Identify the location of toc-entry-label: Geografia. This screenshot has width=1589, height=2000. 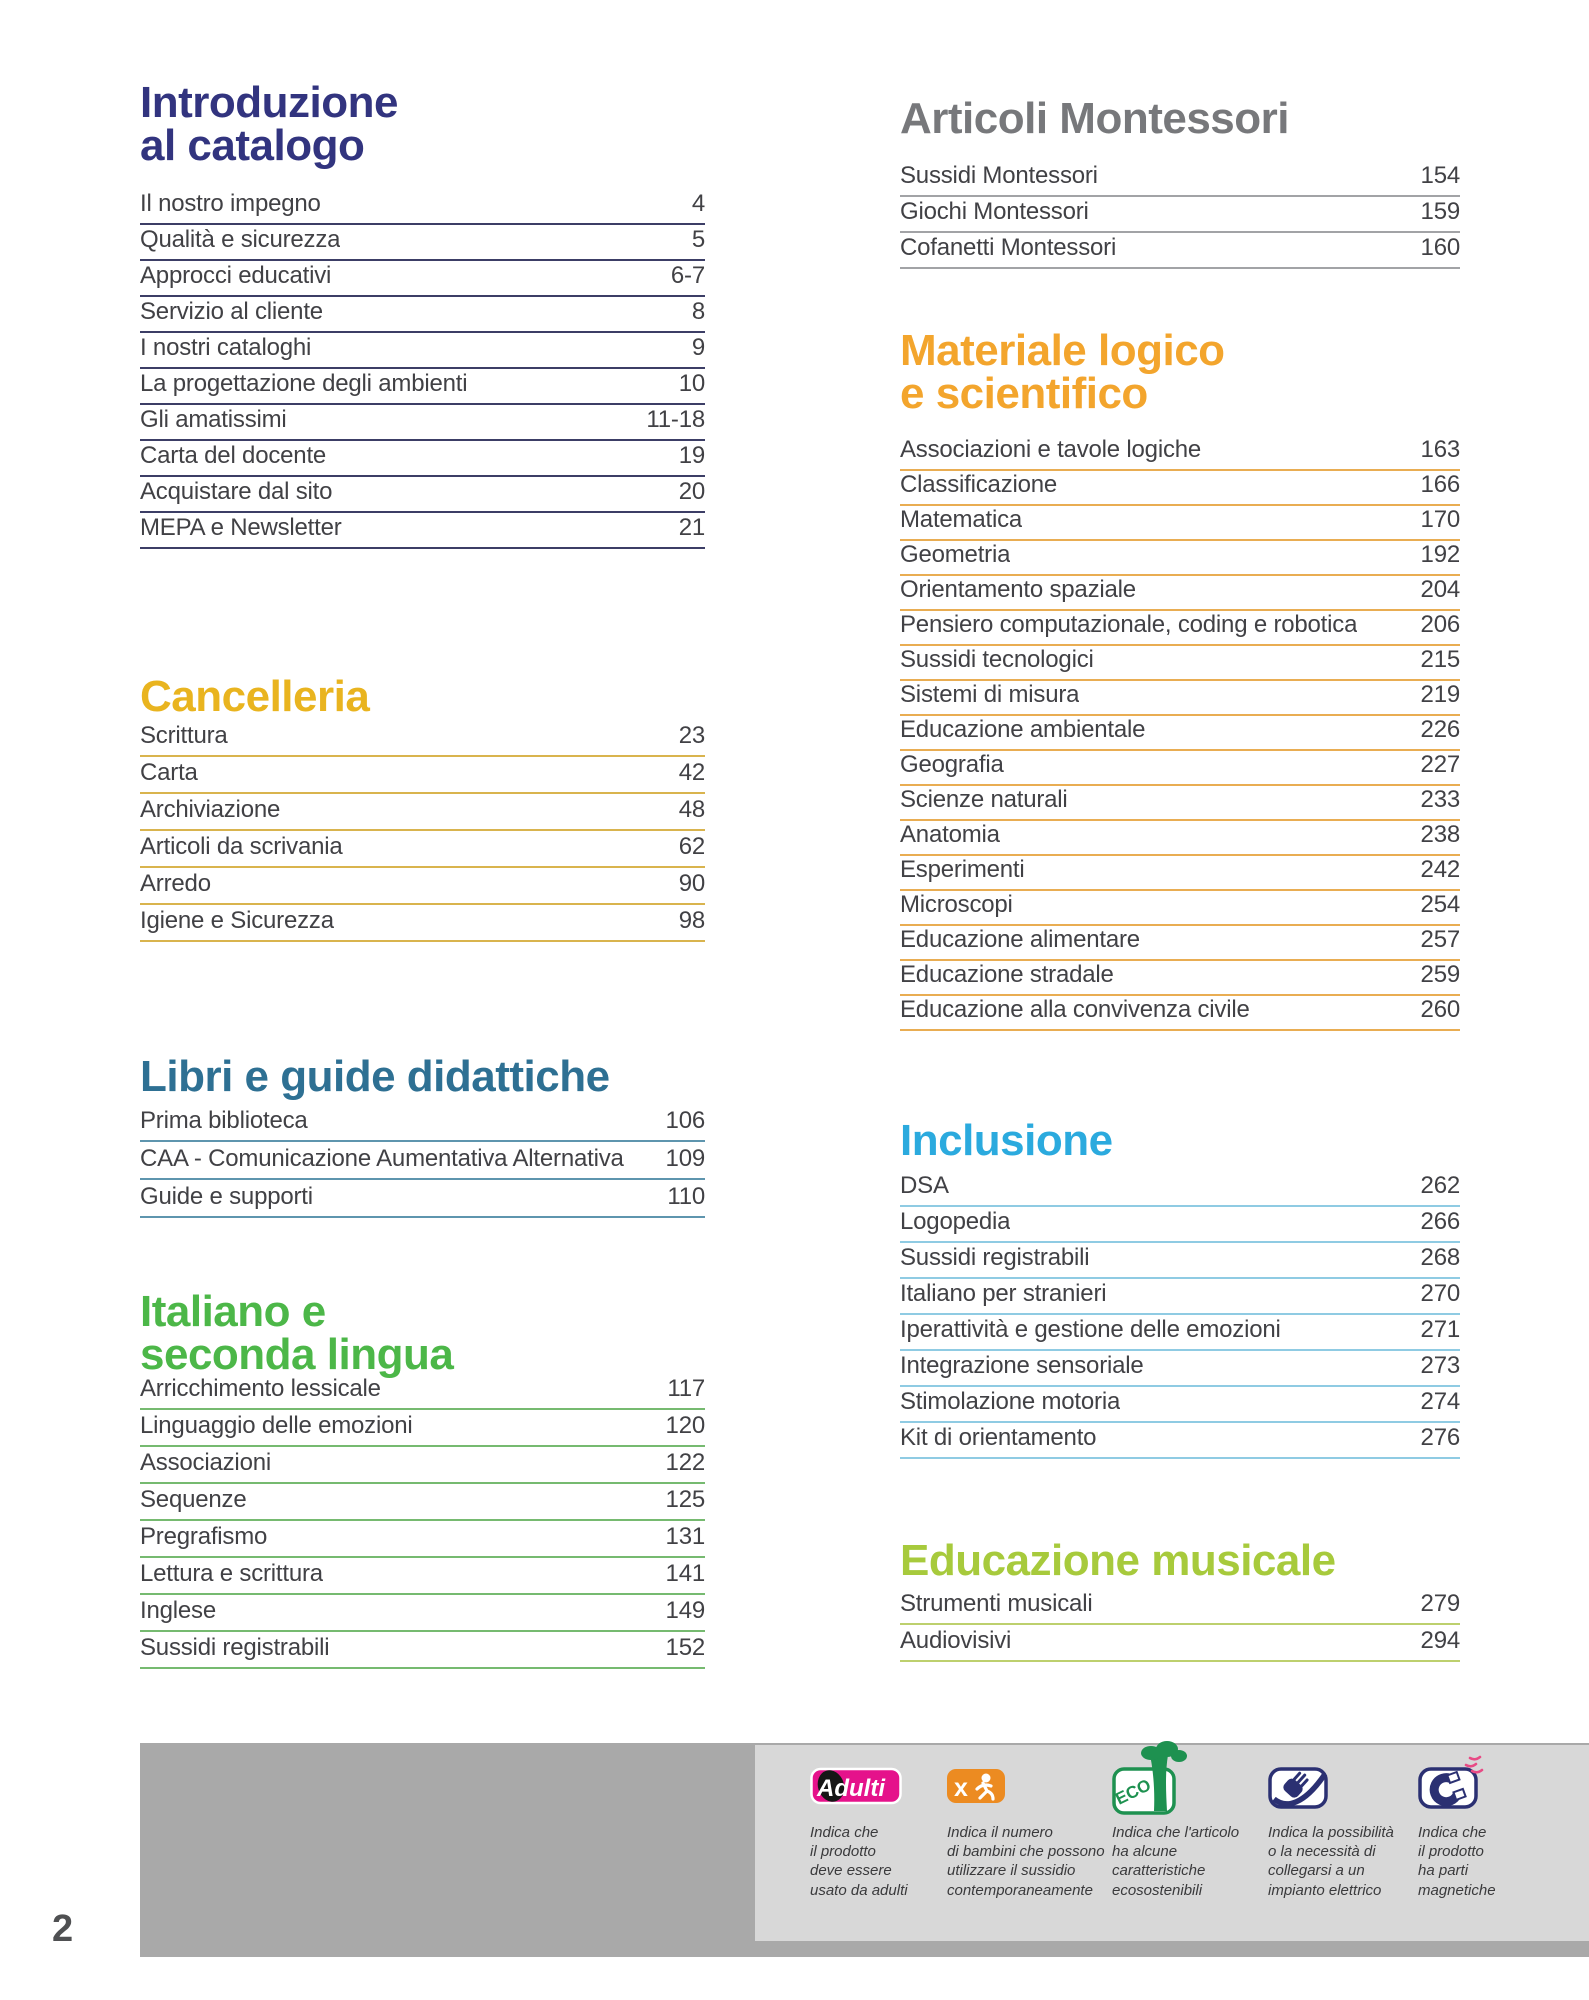
(952, 764).